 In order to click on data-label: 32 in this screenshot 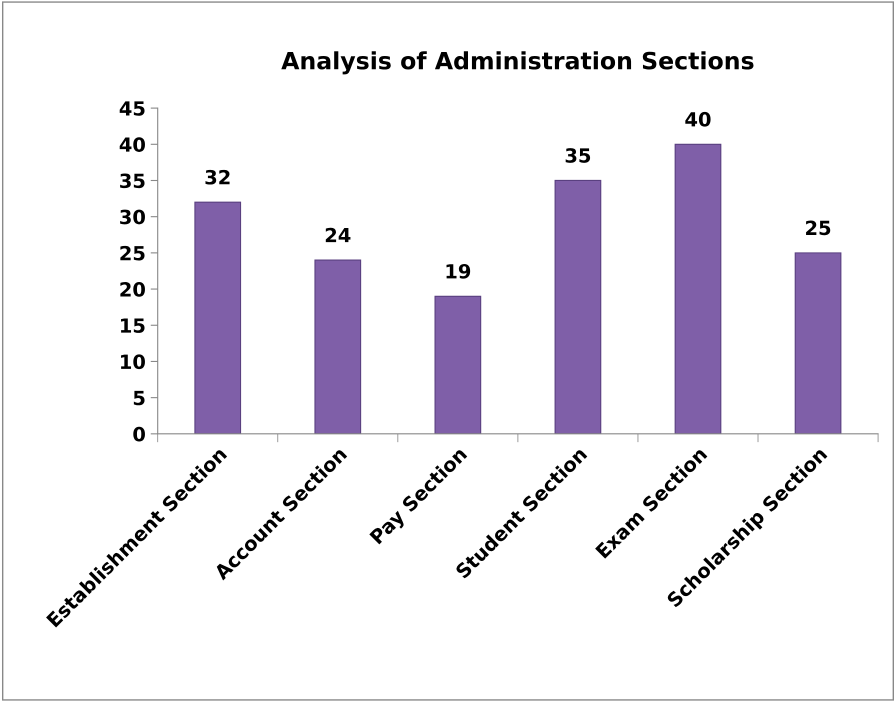, I will do `click(218, 177)`.